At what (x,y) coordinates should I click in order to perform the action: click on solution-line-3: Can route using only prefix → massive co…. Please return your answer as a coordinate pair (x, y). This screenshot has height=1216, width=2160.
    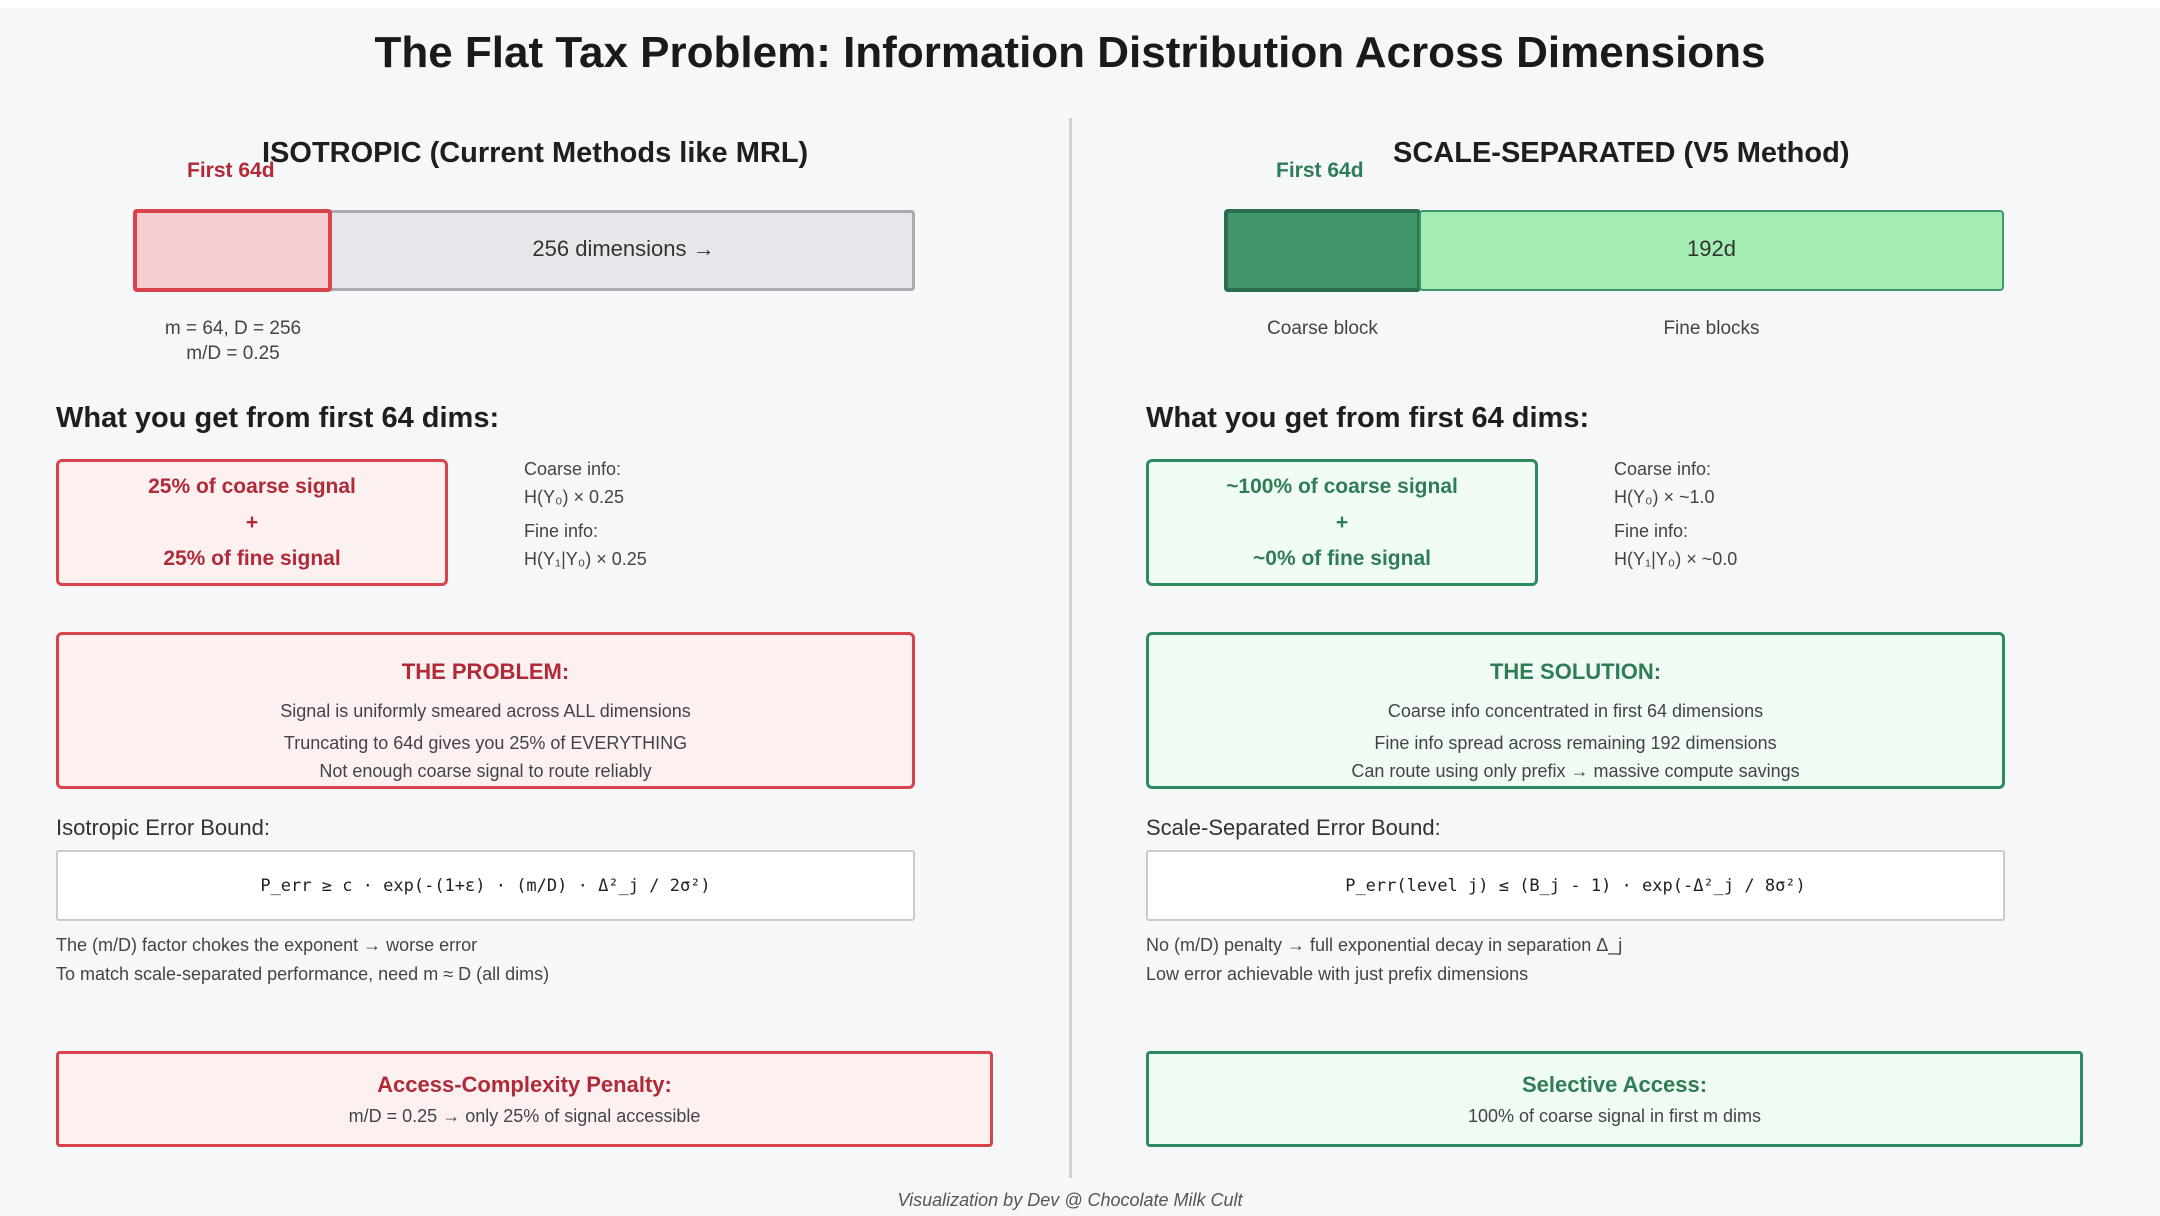
    Looking at the image, I should click on (1575, 771).